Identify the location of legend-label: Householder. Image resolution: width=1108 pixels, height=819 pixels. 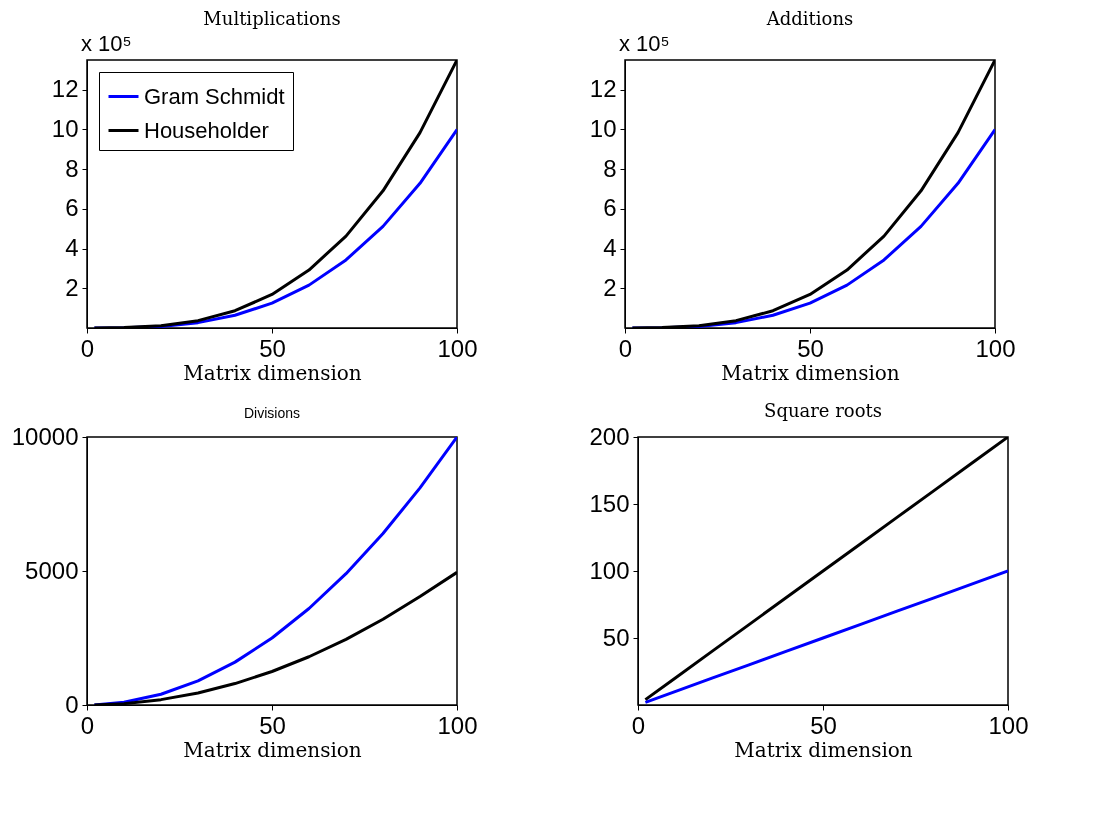
(206, 130).